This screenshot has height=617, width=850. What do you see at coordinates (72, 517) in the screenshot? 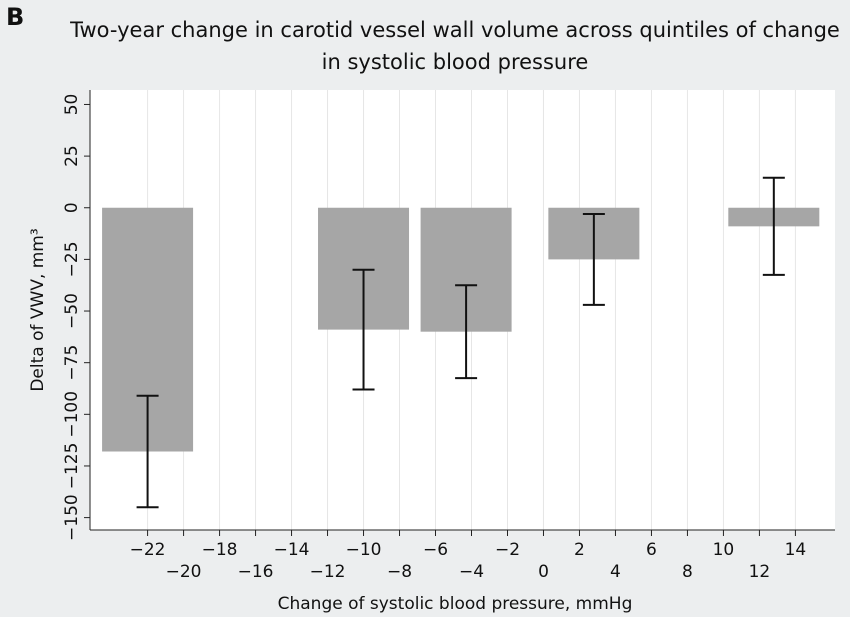
I see `y-tick-label: −150` at bounding box center [72, 517].